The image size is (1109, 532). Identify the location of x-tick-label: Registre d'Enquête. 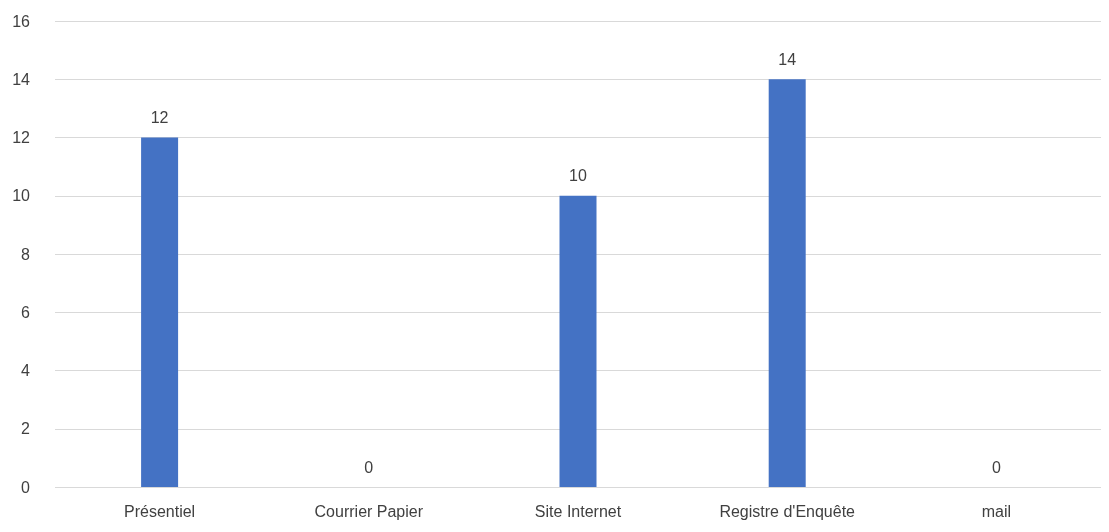
(787, 511).